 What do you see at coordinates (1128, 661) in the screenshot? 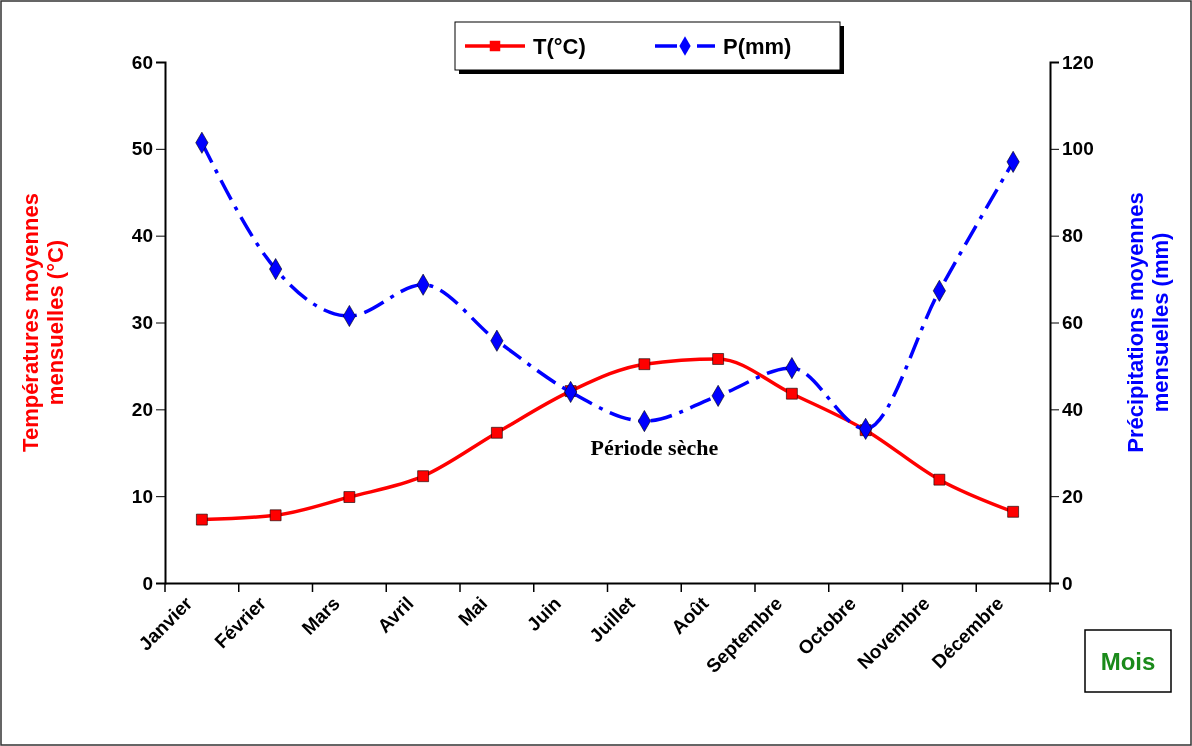
I see `x-axis-title: Mois` at bounding box center [1128, 661].